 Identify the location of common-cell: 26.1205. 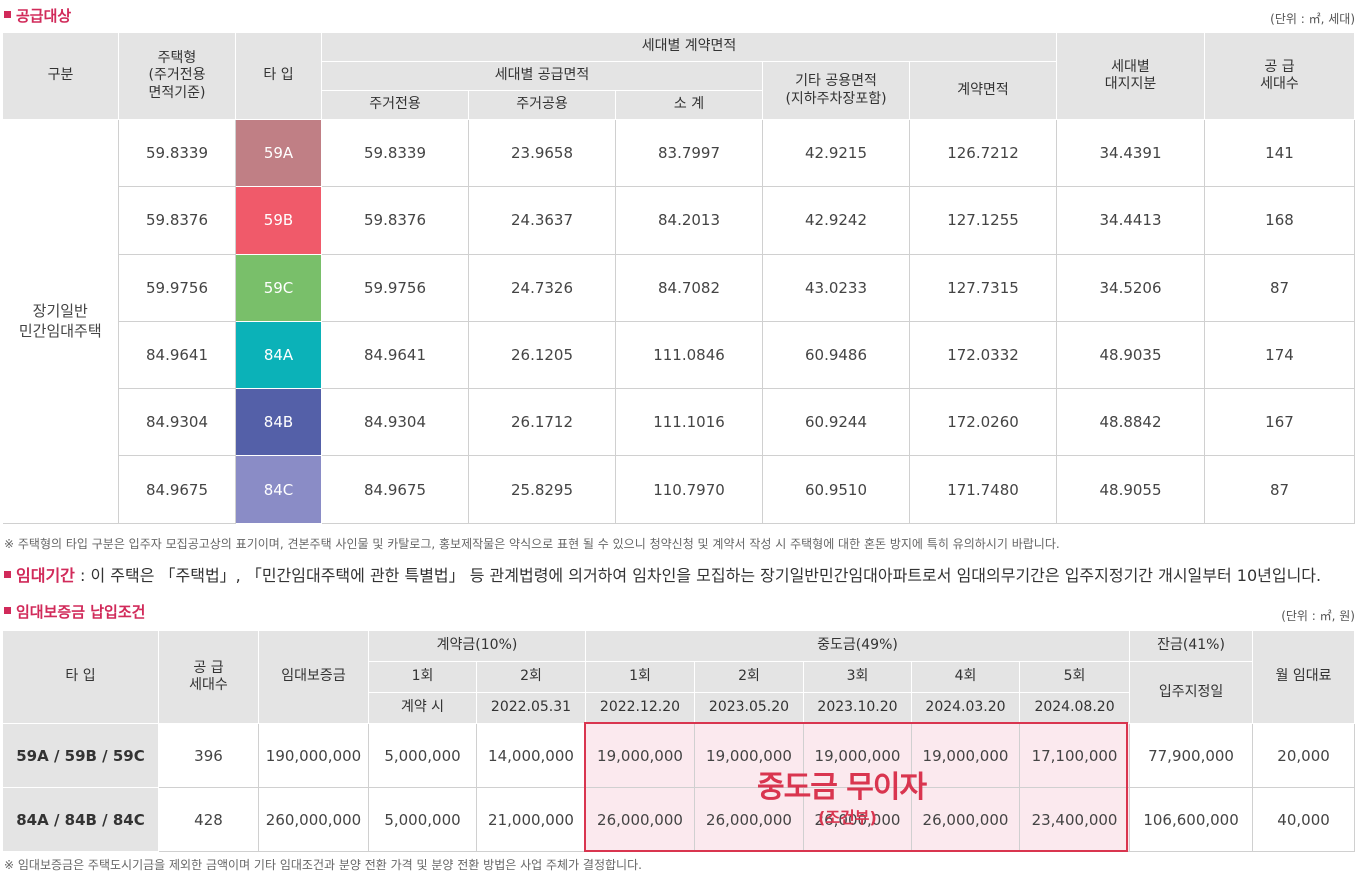
(542, 355).